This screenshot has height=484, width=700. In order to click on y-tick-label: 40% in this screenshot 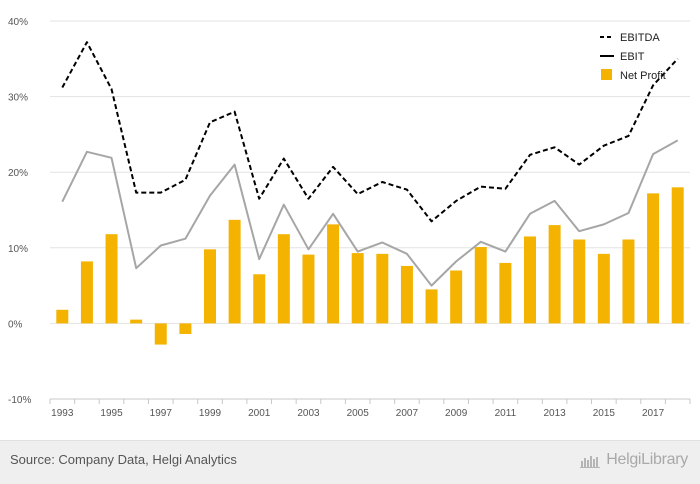, I will do `click(18, 22)`.